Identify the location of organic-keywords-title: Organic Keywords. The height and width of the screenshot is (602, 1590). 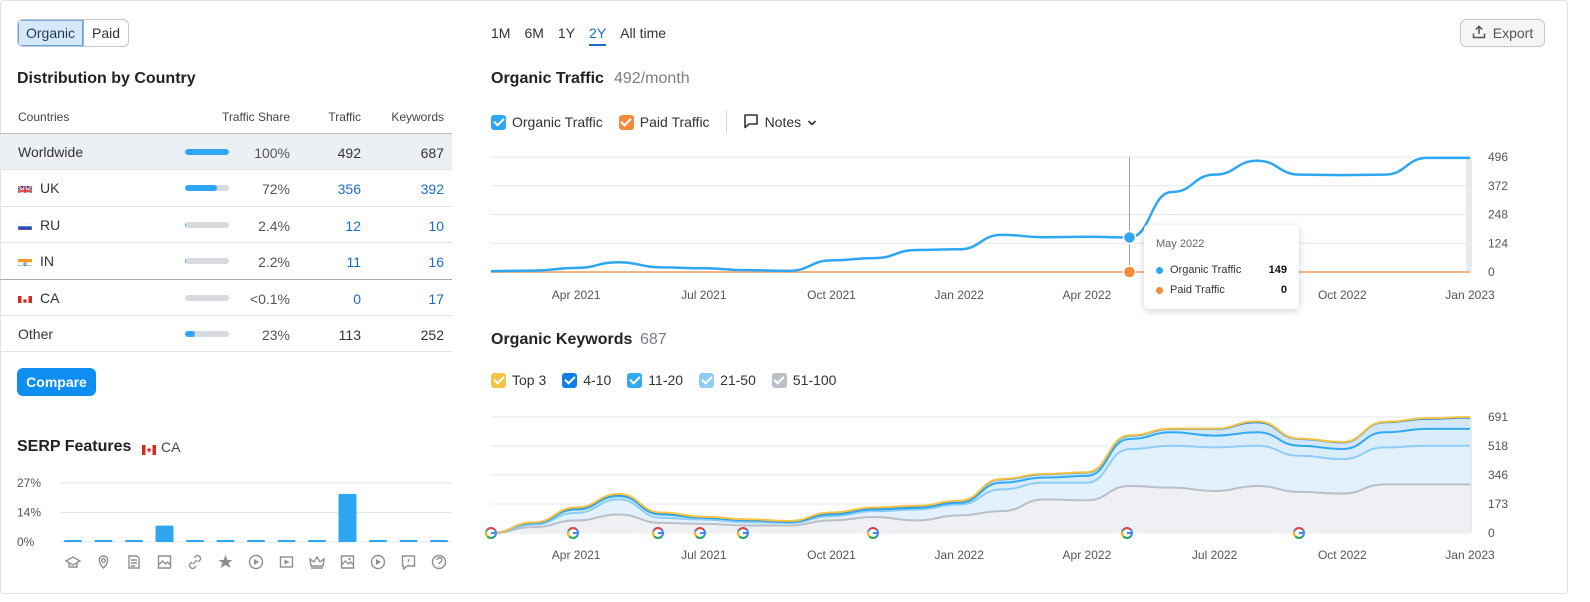
(562, 339).